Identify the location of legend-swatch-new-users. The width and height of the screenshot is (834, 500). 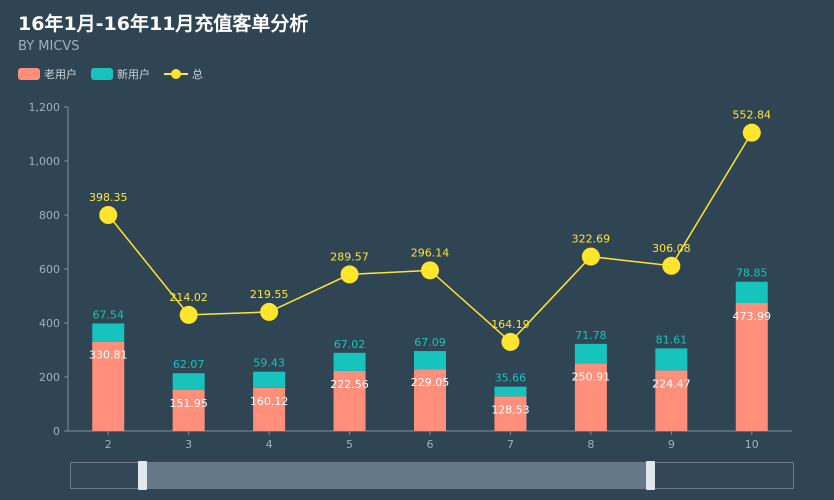
(102, 74).